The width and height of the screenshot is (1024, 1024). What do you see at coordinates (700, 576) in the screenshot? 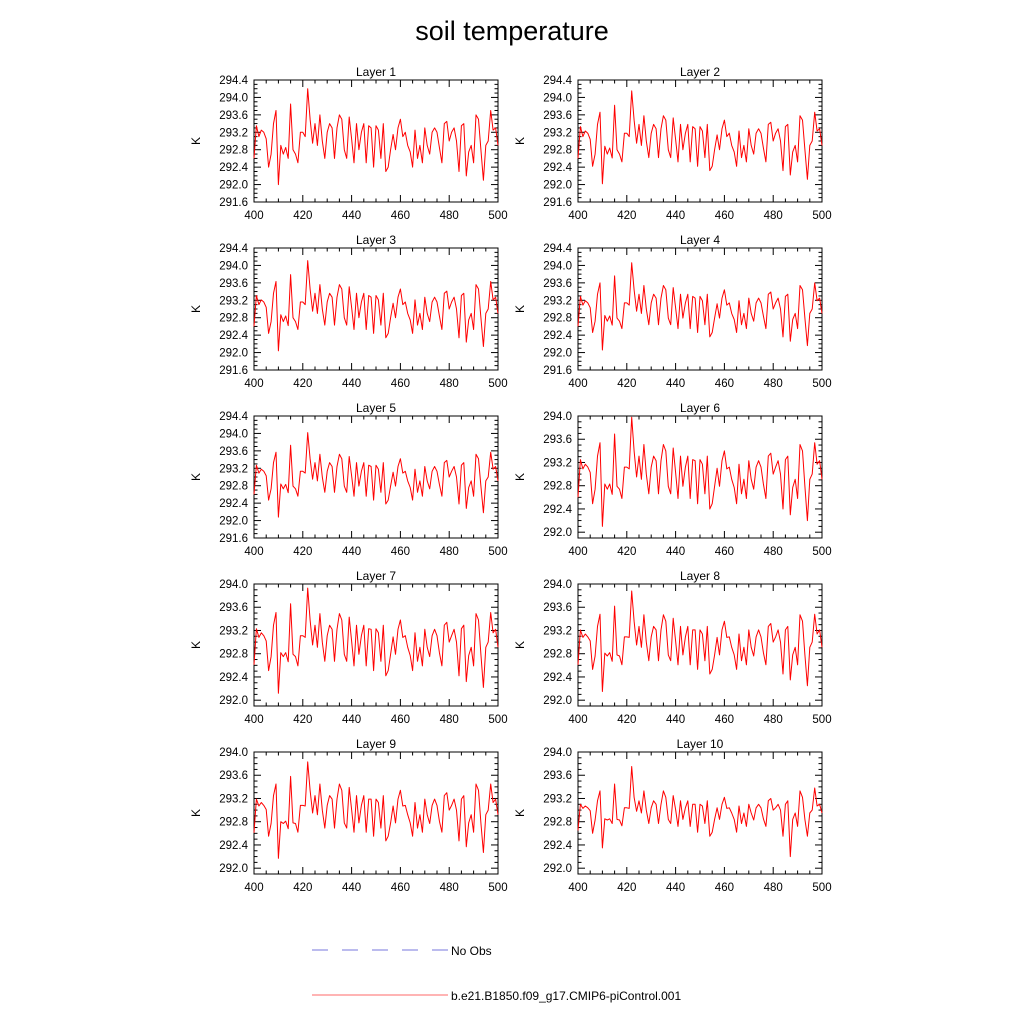
I see `panel-title: Layer 8` at bounding box center [700, 576].